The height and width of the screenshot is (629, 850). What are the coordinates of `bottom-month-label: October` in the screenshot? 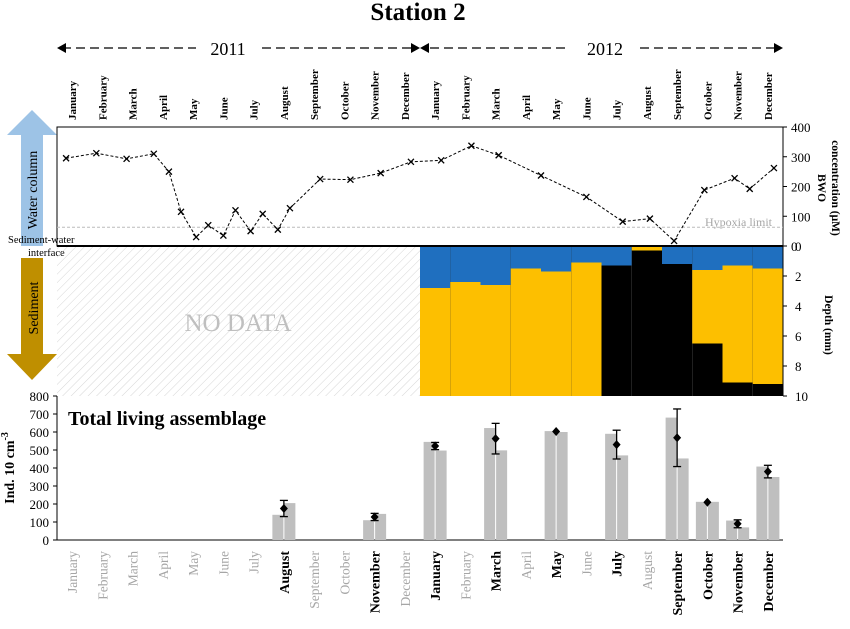 It's located at (344, 573).